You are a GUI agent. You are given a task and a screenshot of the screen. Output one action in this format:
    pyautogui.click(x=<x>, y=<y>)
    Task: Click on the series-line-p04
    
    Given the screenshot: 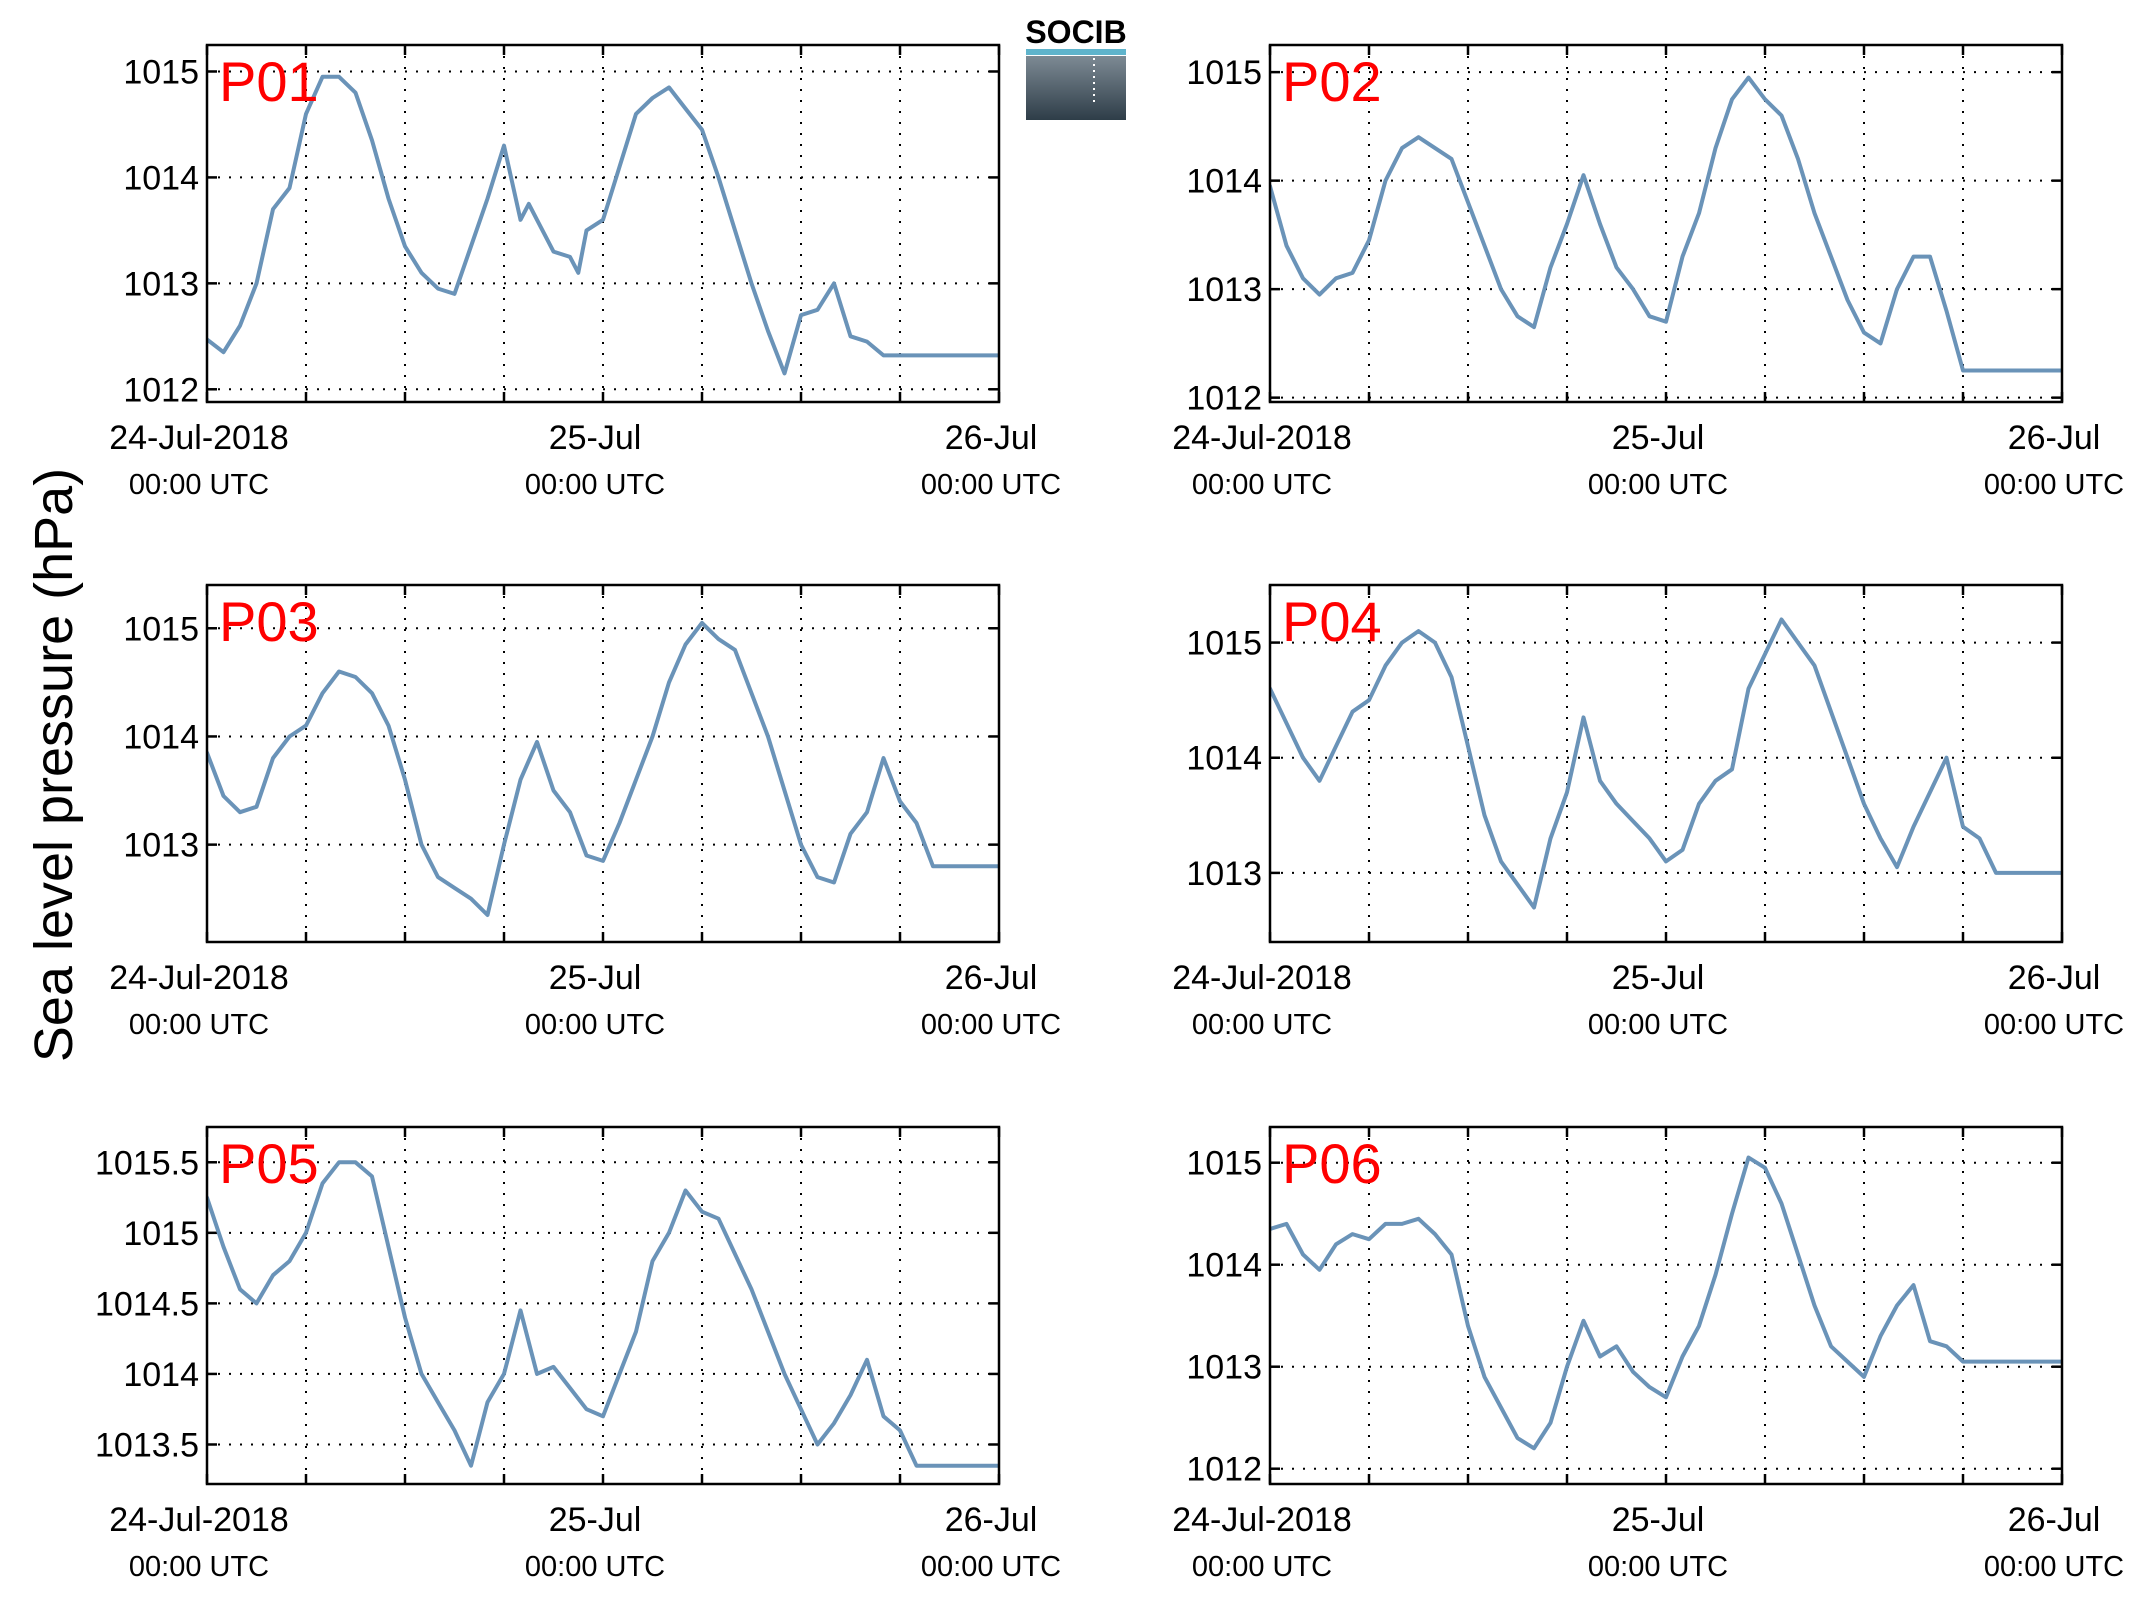 What is the action you would take?
    pyautogui.click(x=1666, y=763)
    